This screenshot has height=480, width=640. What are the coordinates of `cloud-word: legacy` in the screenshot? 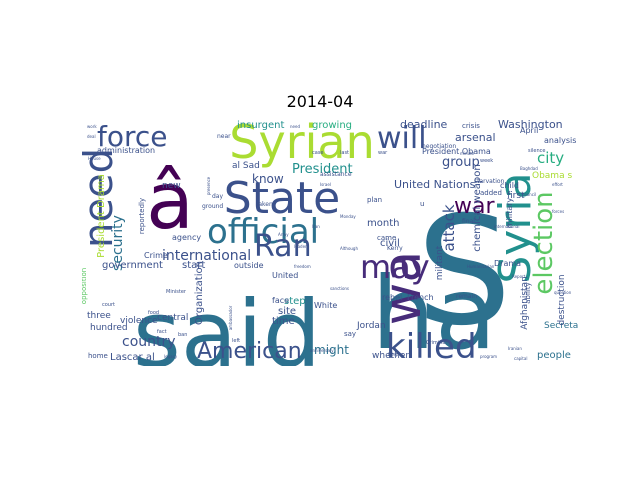 It's located at (171, 356).